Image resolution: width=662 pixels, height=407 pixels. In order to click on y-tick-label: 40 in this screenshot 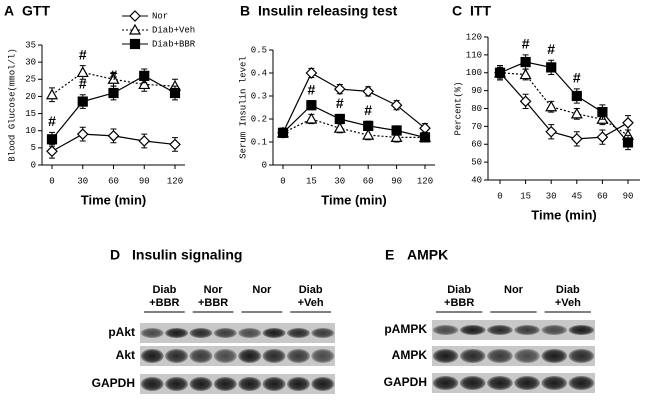, I will do `click(476, 180)`.